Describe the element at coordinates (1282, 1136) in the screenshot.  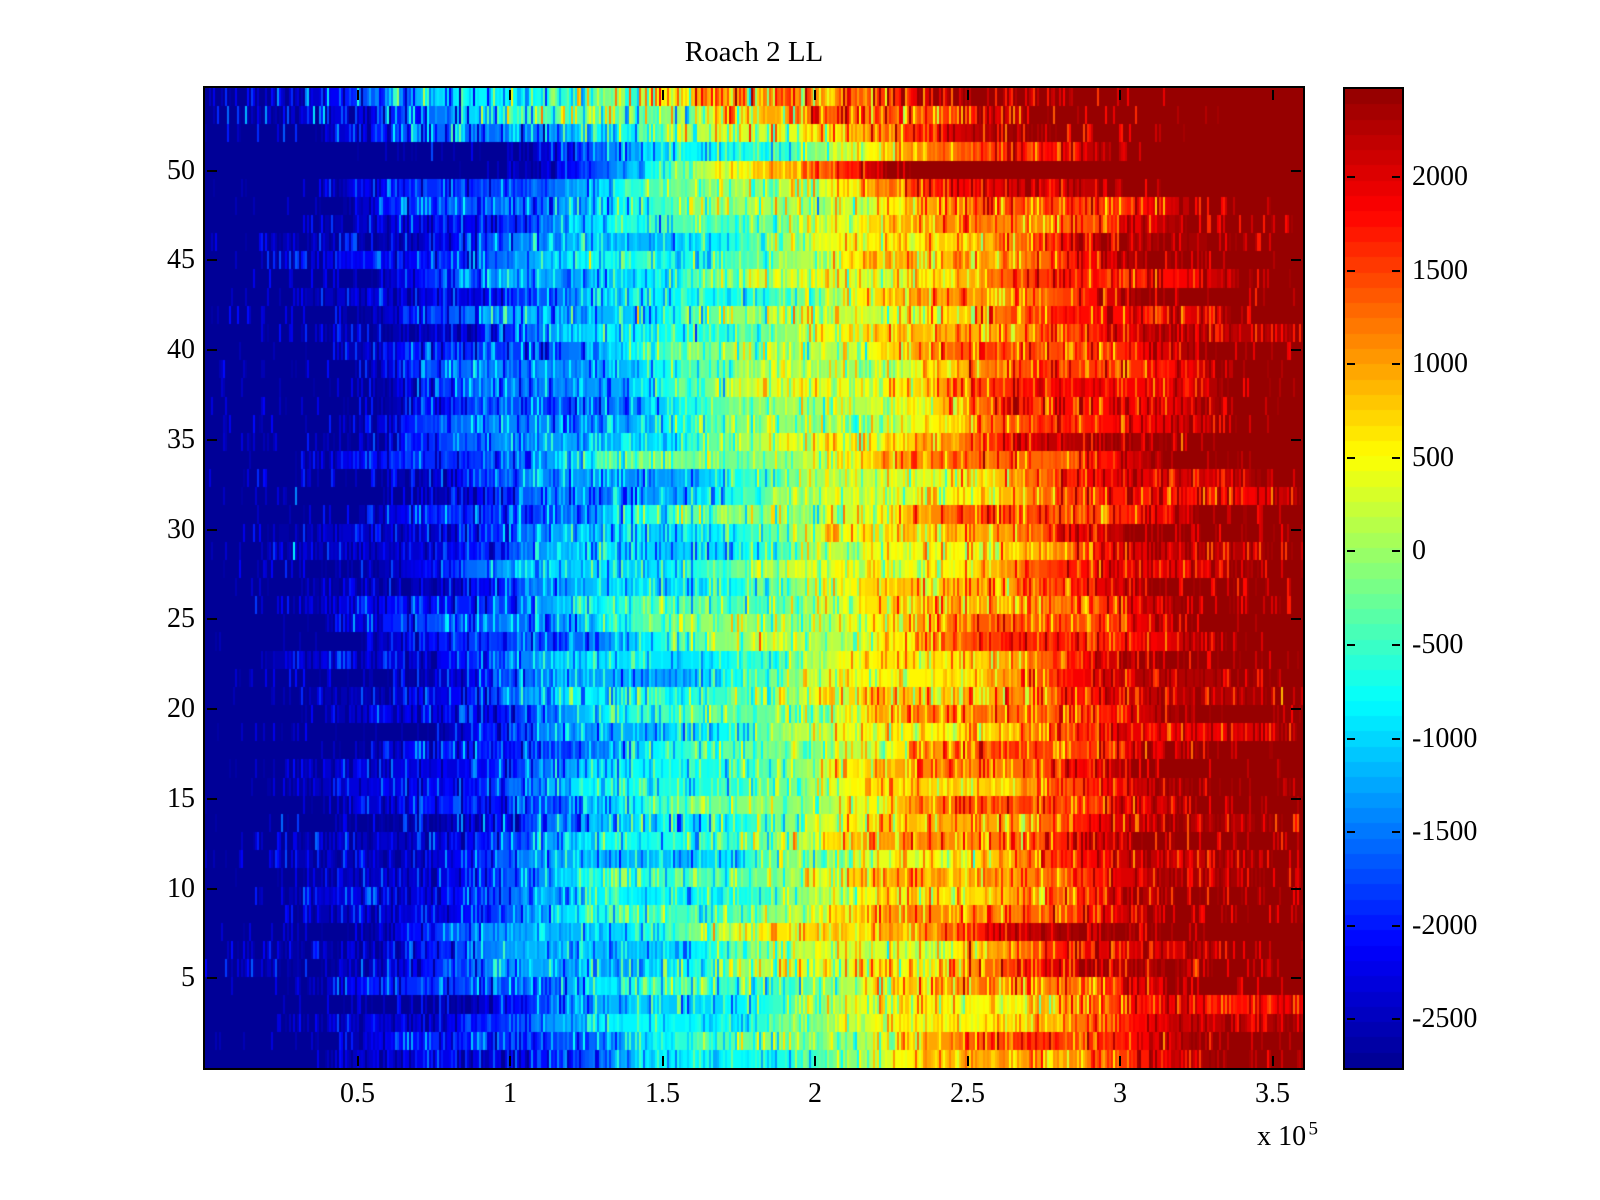
I see `x-scale-base: x 10` at that location.